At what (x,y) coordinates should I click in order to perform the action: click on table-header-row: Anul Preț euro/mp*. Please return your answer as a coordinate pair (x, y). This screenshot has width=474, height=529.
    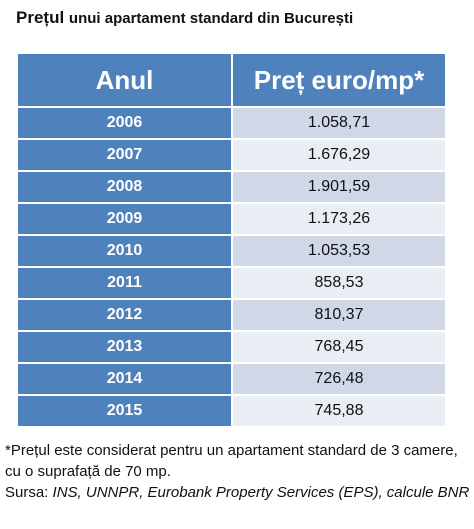
    Looking at the image, I should click on (231, 80).